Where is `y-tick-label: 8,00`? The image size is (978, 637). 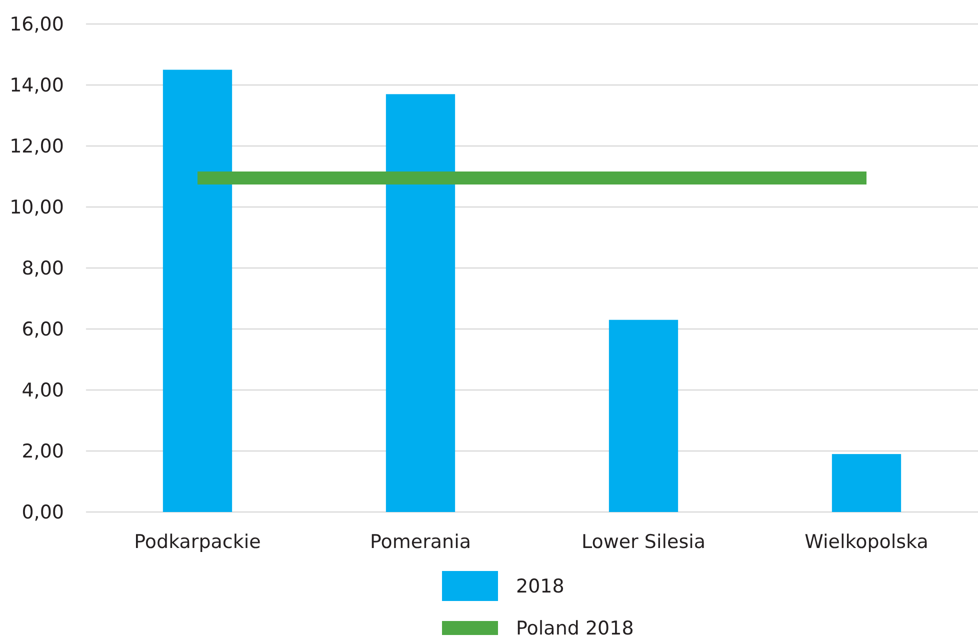 y-tick-label: 8,00 is located at coordinates (43, 269).